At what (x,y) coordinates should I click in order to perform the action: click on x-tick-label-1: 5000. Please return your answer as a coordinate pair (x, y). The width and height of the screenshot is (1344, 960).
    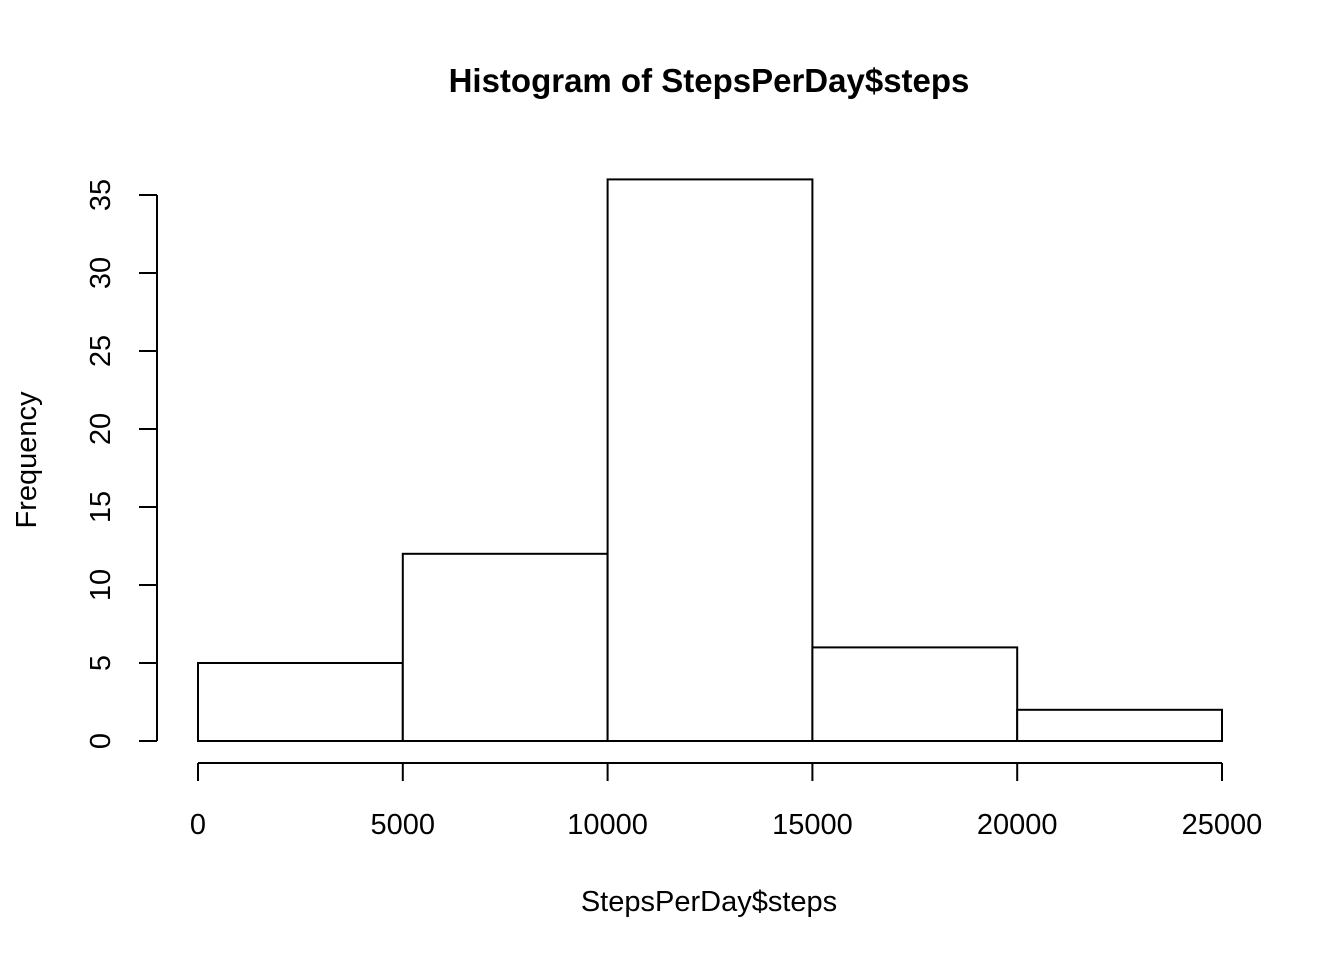
    Looking at the image, I should click on (403, 825).